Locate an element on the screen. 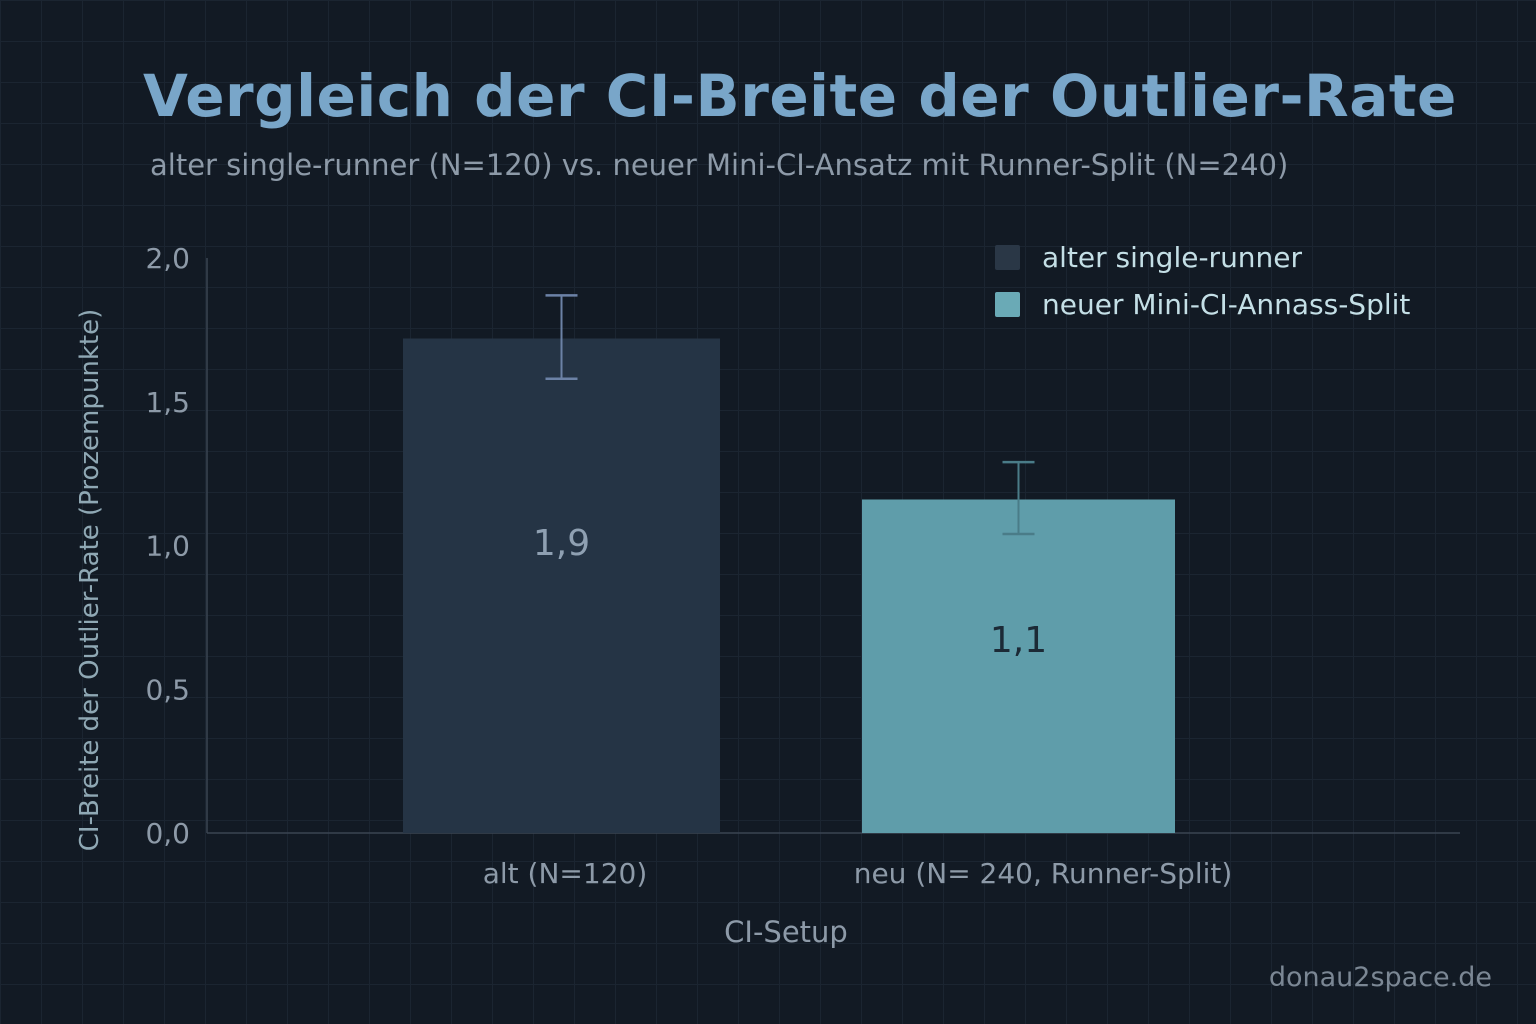  y-tick-label: 2,0 is located at coordinates (167, 258).